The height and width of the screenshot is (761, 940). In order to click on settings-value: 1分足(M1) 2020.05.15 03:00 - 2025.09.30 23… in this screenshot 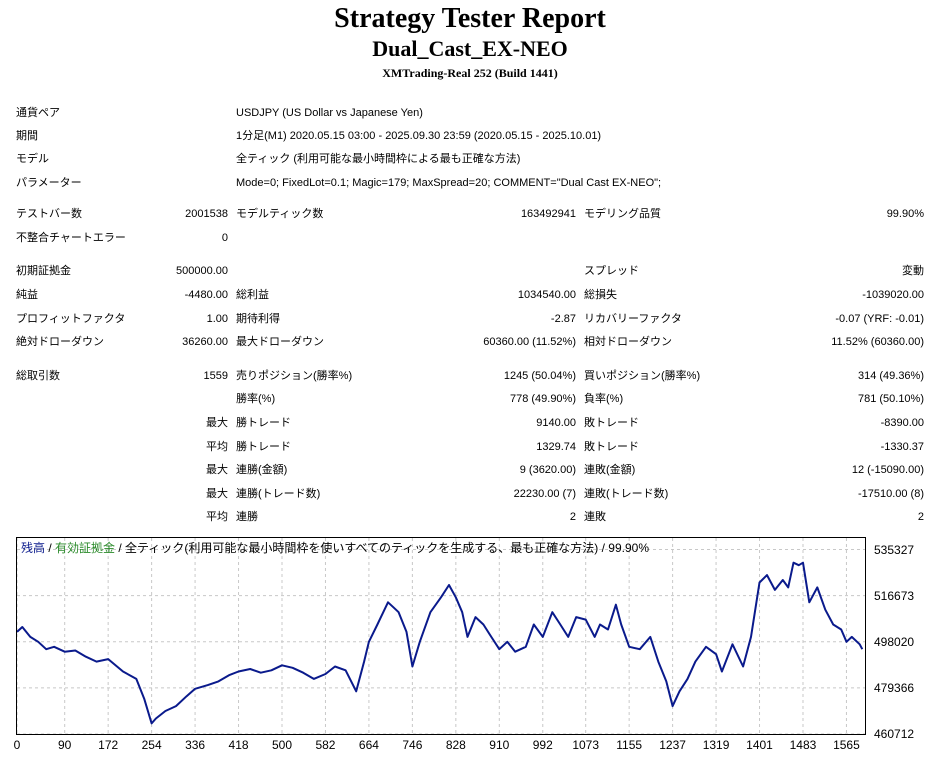, I will do `click(419, 136)`.